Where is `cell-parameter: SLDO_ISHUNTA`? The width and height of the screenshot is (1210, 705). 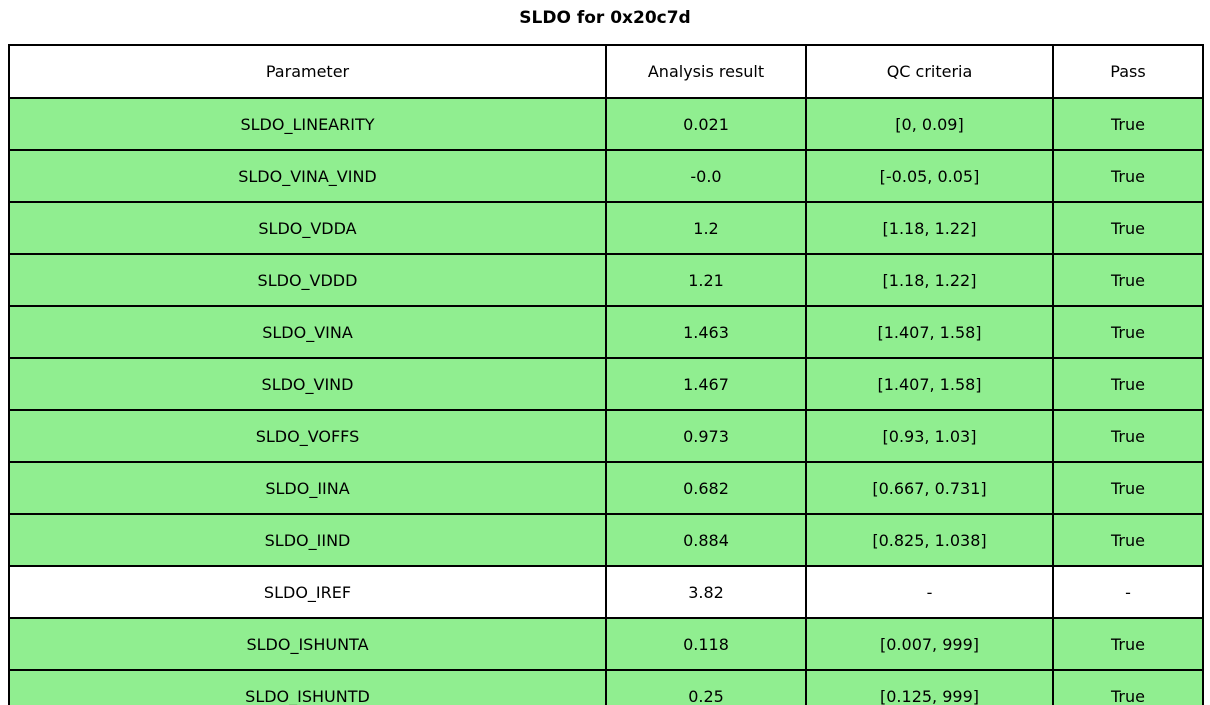
cell-parameter: SLDO_ISHUNTA is located at coordinates (307, 644).